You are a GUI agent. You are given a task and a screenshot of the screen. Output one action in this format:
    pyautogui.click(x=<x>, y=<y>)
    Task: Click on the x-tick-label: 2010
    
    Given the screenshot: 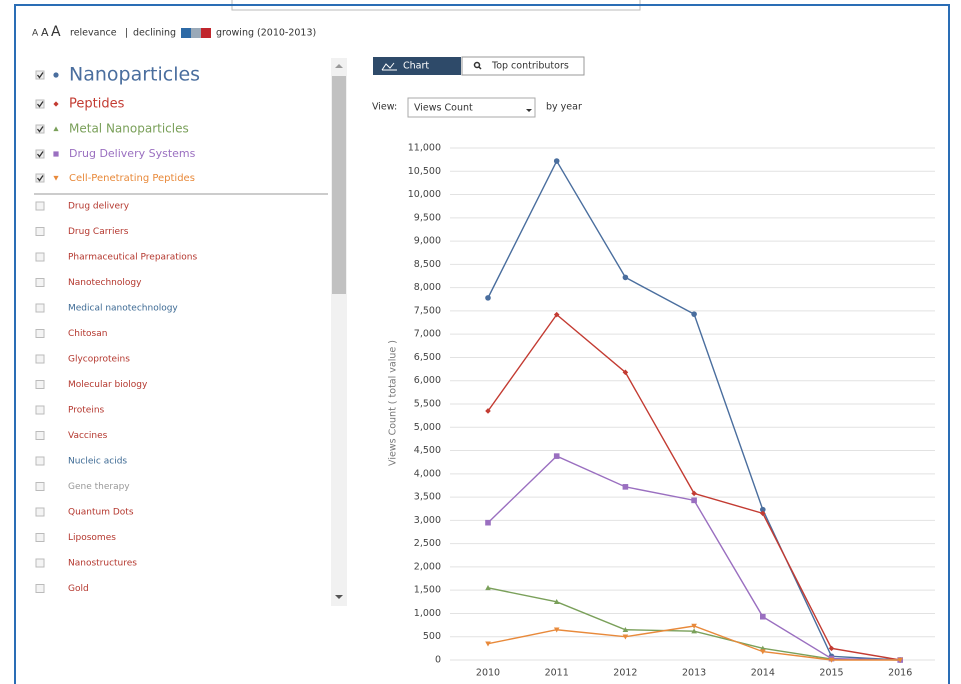 What is the action you would take?
    pyautogui.click(x=488, y=673)
    